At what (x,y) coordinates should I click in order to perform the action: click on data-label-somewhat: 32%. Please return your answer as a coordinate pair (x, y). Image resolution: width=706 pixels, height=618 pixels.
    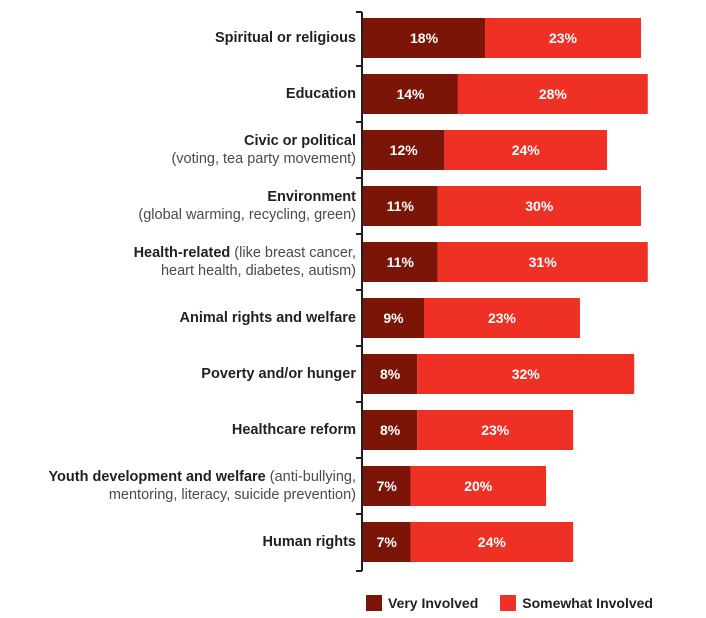
    Looking at the image, I should click on (526, 374).